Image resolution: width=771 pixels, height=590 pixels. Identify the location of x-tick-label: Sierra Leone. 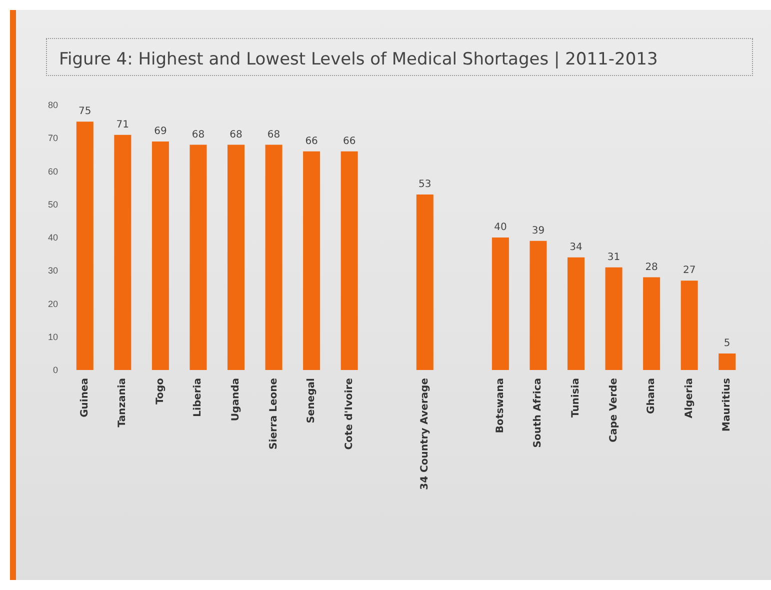
(274, 414).